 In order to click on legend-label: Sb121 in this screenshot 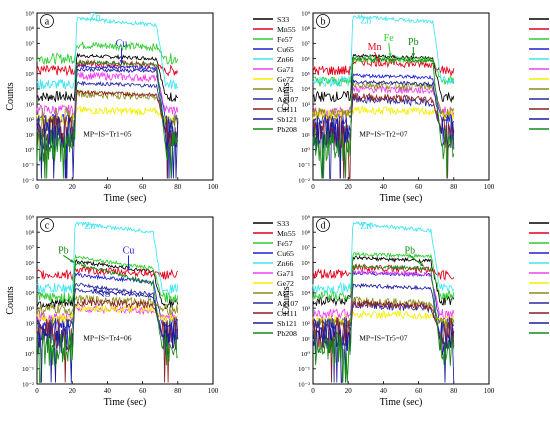, I will do `click(287, 323)`.